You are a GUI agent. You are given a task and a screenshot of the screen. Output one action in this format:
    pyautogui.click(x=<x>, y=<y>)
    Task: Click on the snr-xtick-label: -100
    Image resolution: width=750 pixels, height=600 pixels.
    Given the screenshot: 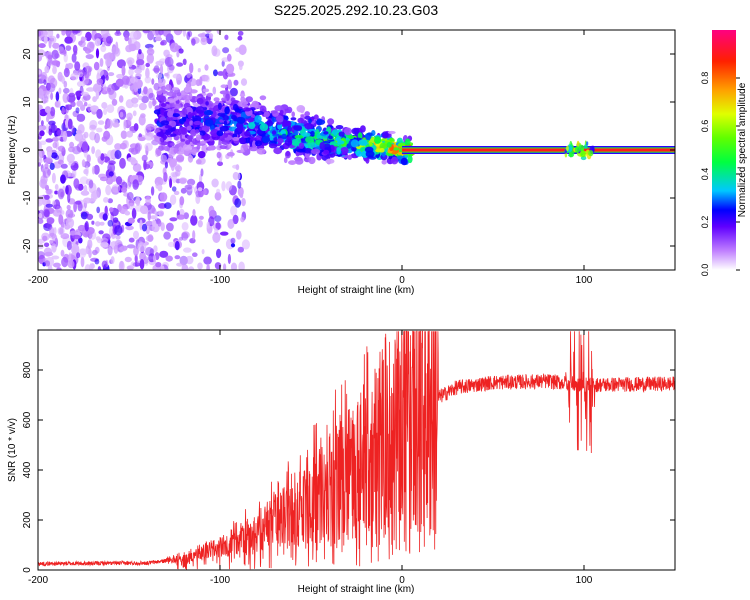 What is the action you would take?
    pyautogui.click(x=220, y=580)
    